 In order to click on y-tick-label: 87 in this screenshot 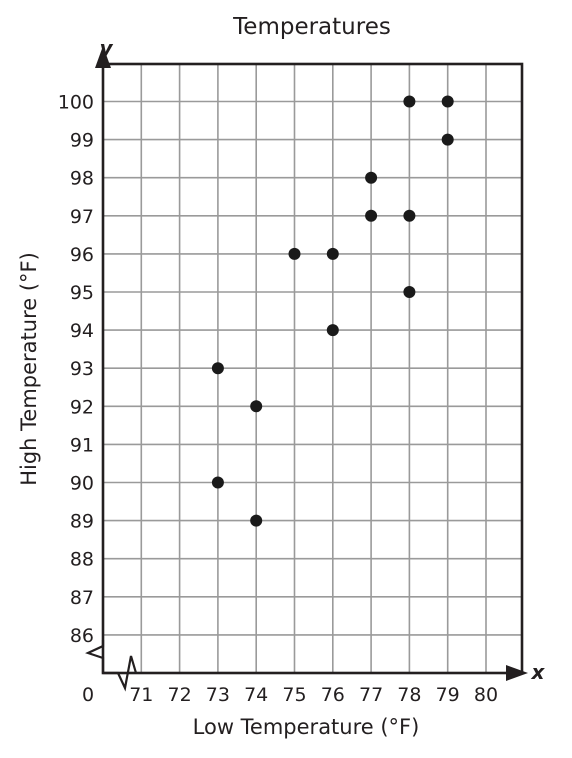, I will do `click(82, 598)`.